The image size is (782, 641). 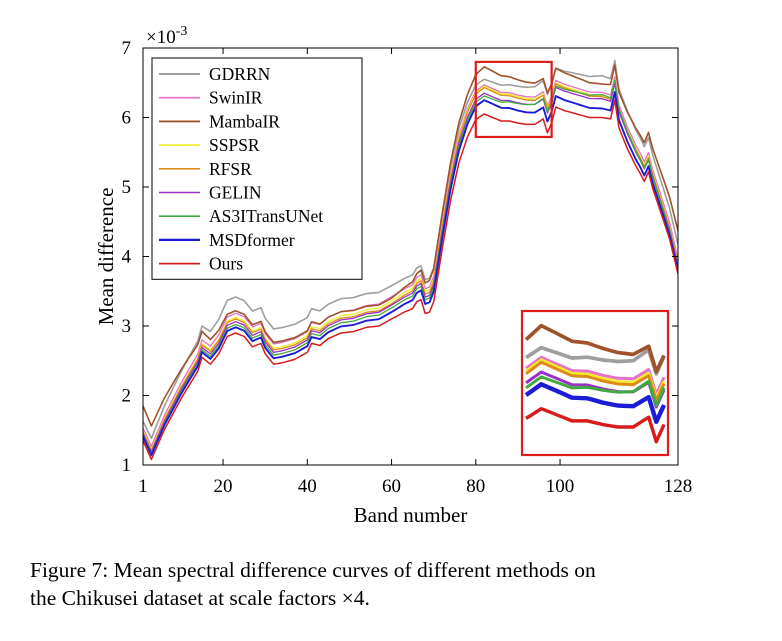 I want to click on legend-label-gdrrn: GDRRN, so click(x=240, y=74).